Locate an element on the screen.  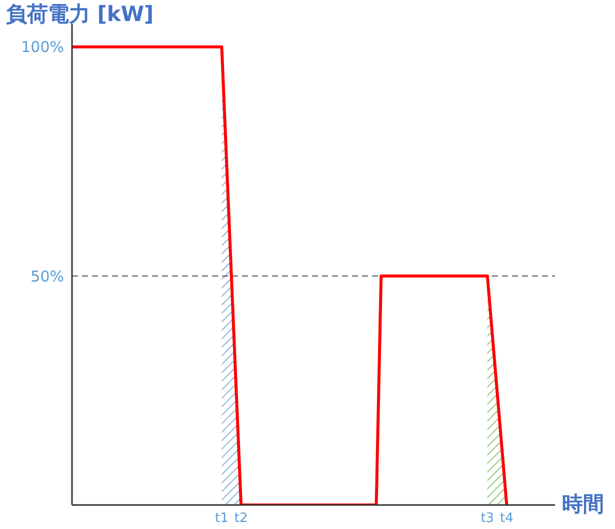
x-tick-label: t3 is located at coordinates (487, 518).